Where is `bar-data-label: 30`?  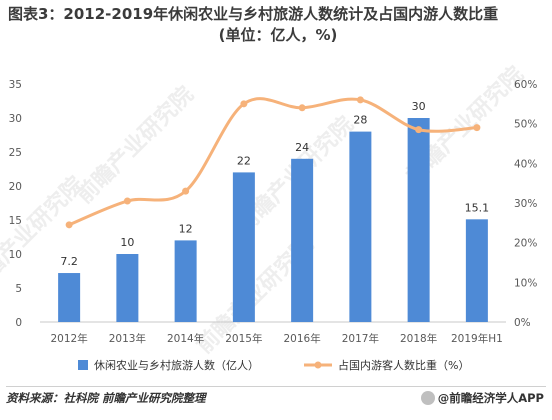
bar-data-label: 30 is located at coordinates (419, 106).